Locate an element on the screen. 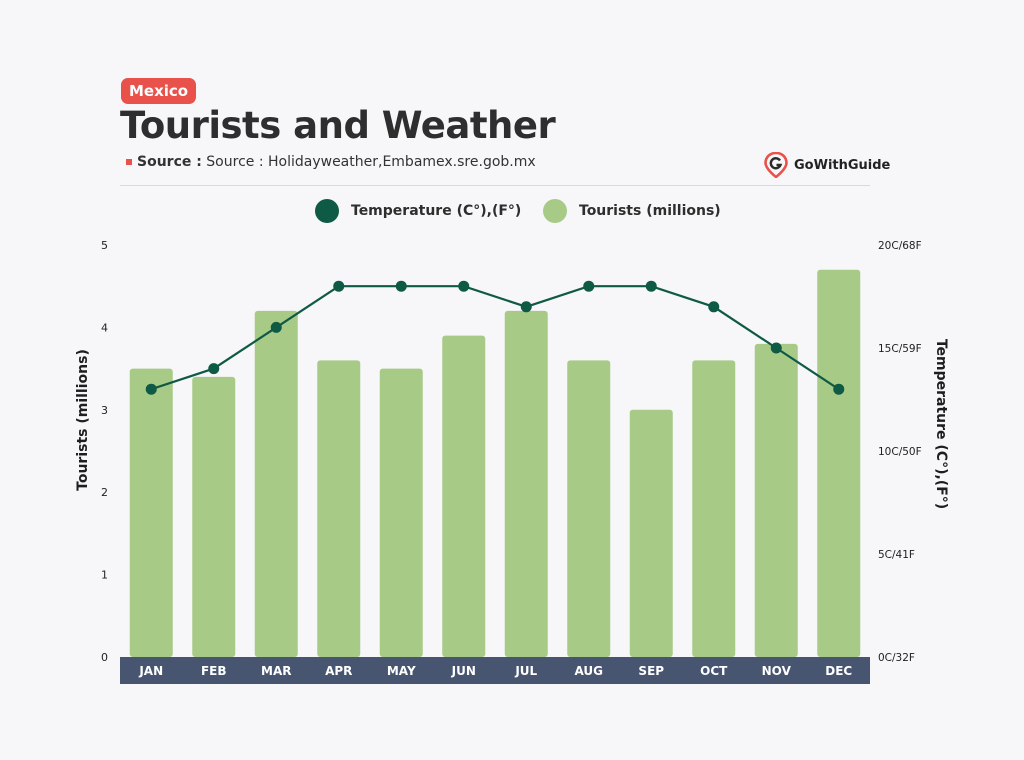  legend-label-temperature: Temperature (C°),(F°) is located at coordinates (436, 211).